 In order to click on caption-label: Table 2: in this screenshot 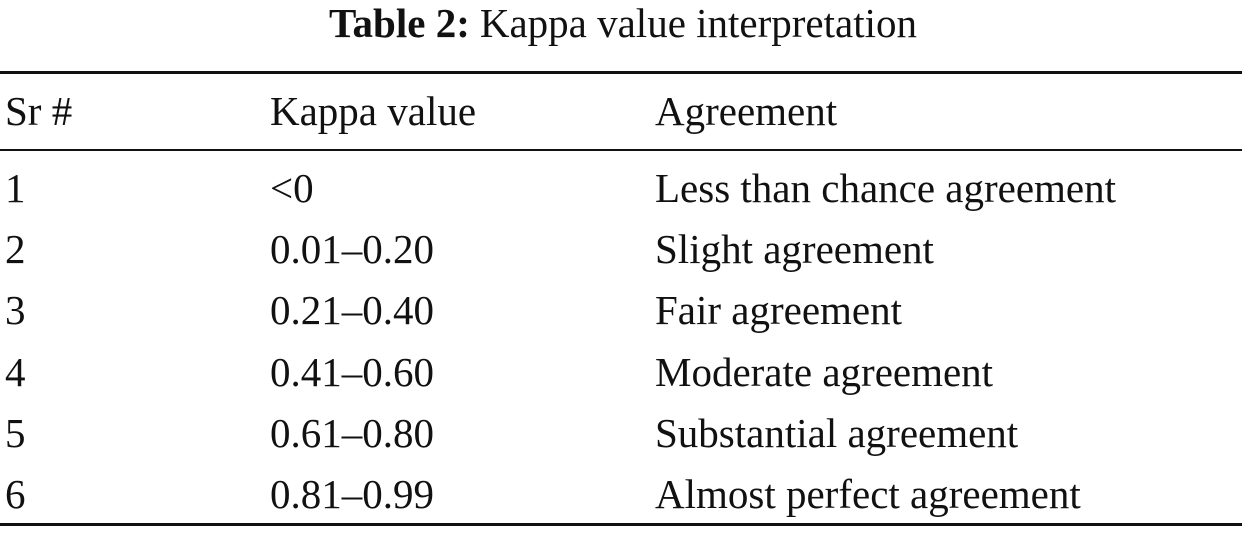, I will do `click(399, 23)`.